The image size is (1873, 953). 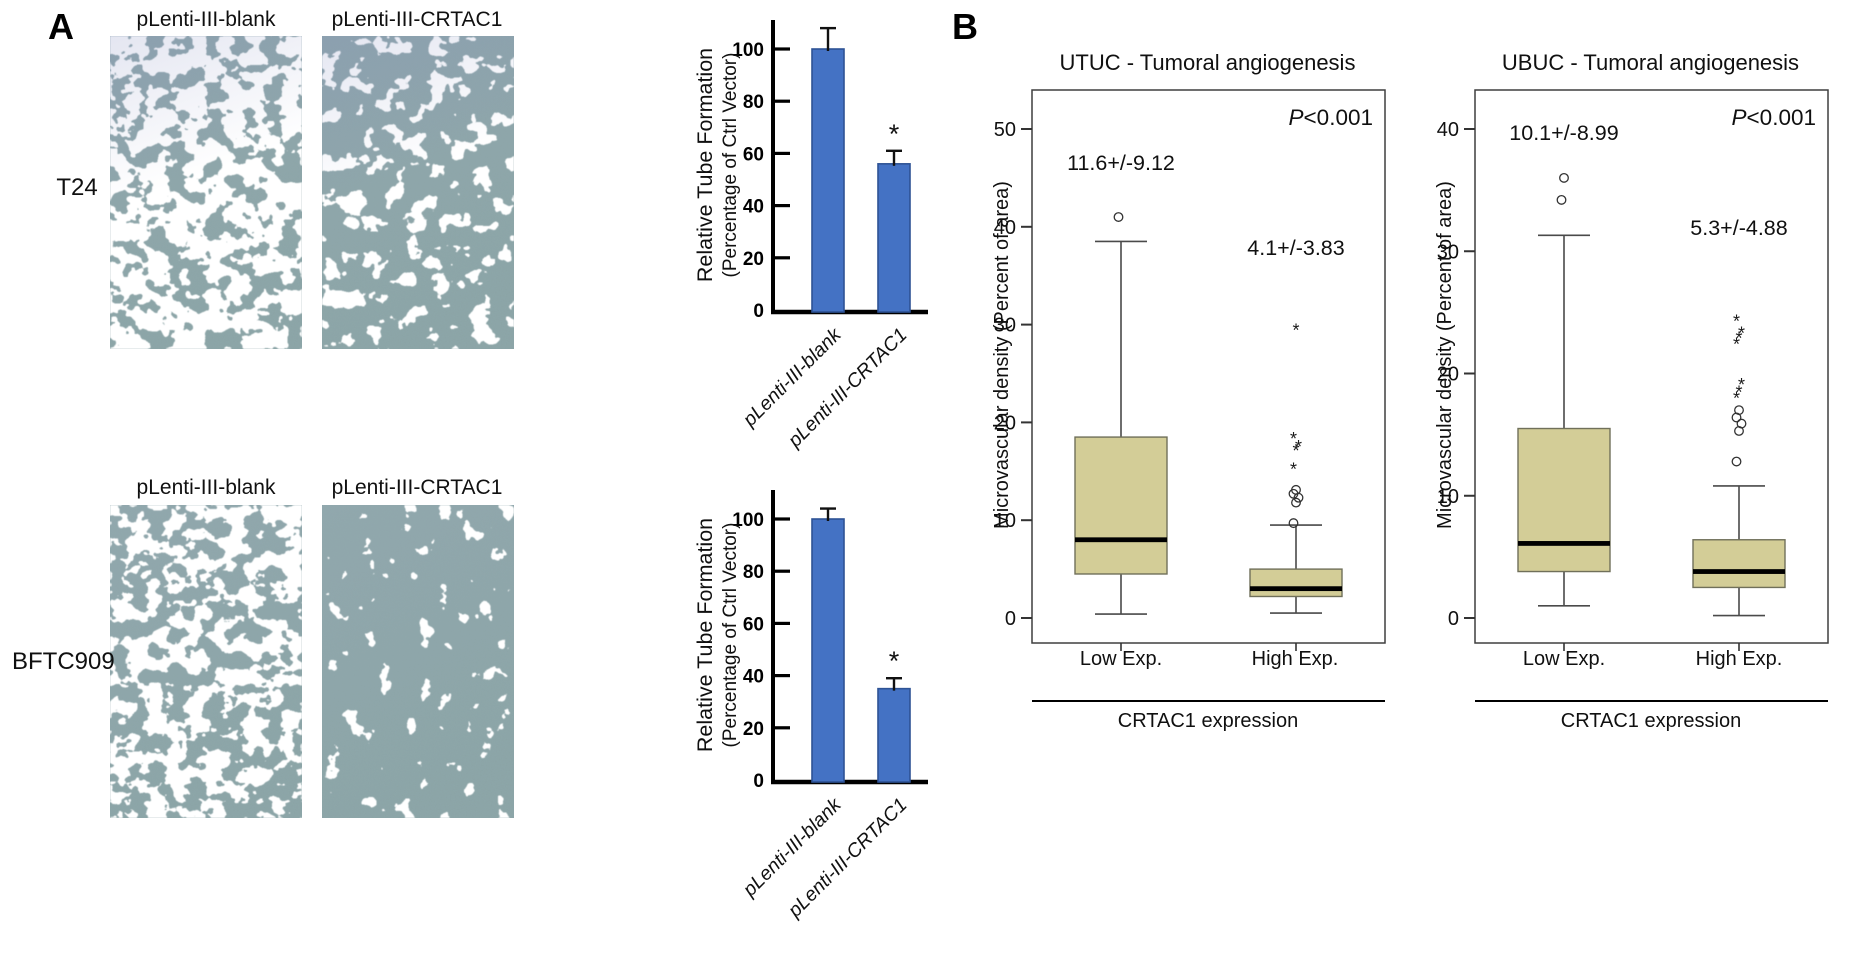 What do you see at coordinates (1005, 130) in the screenshot?
I see `y-tick-label: 50` at bounding box center [1005, 130].